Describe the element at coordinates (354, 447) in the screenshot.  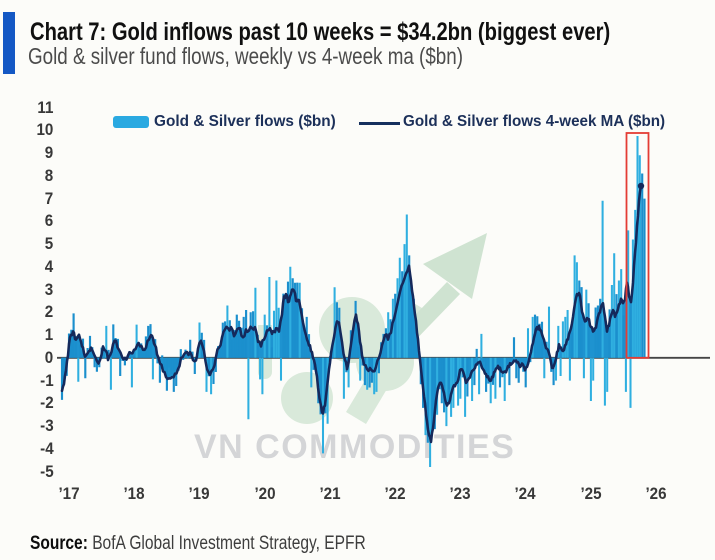
I see `svg-text: VN COMMODITIES` at that location.